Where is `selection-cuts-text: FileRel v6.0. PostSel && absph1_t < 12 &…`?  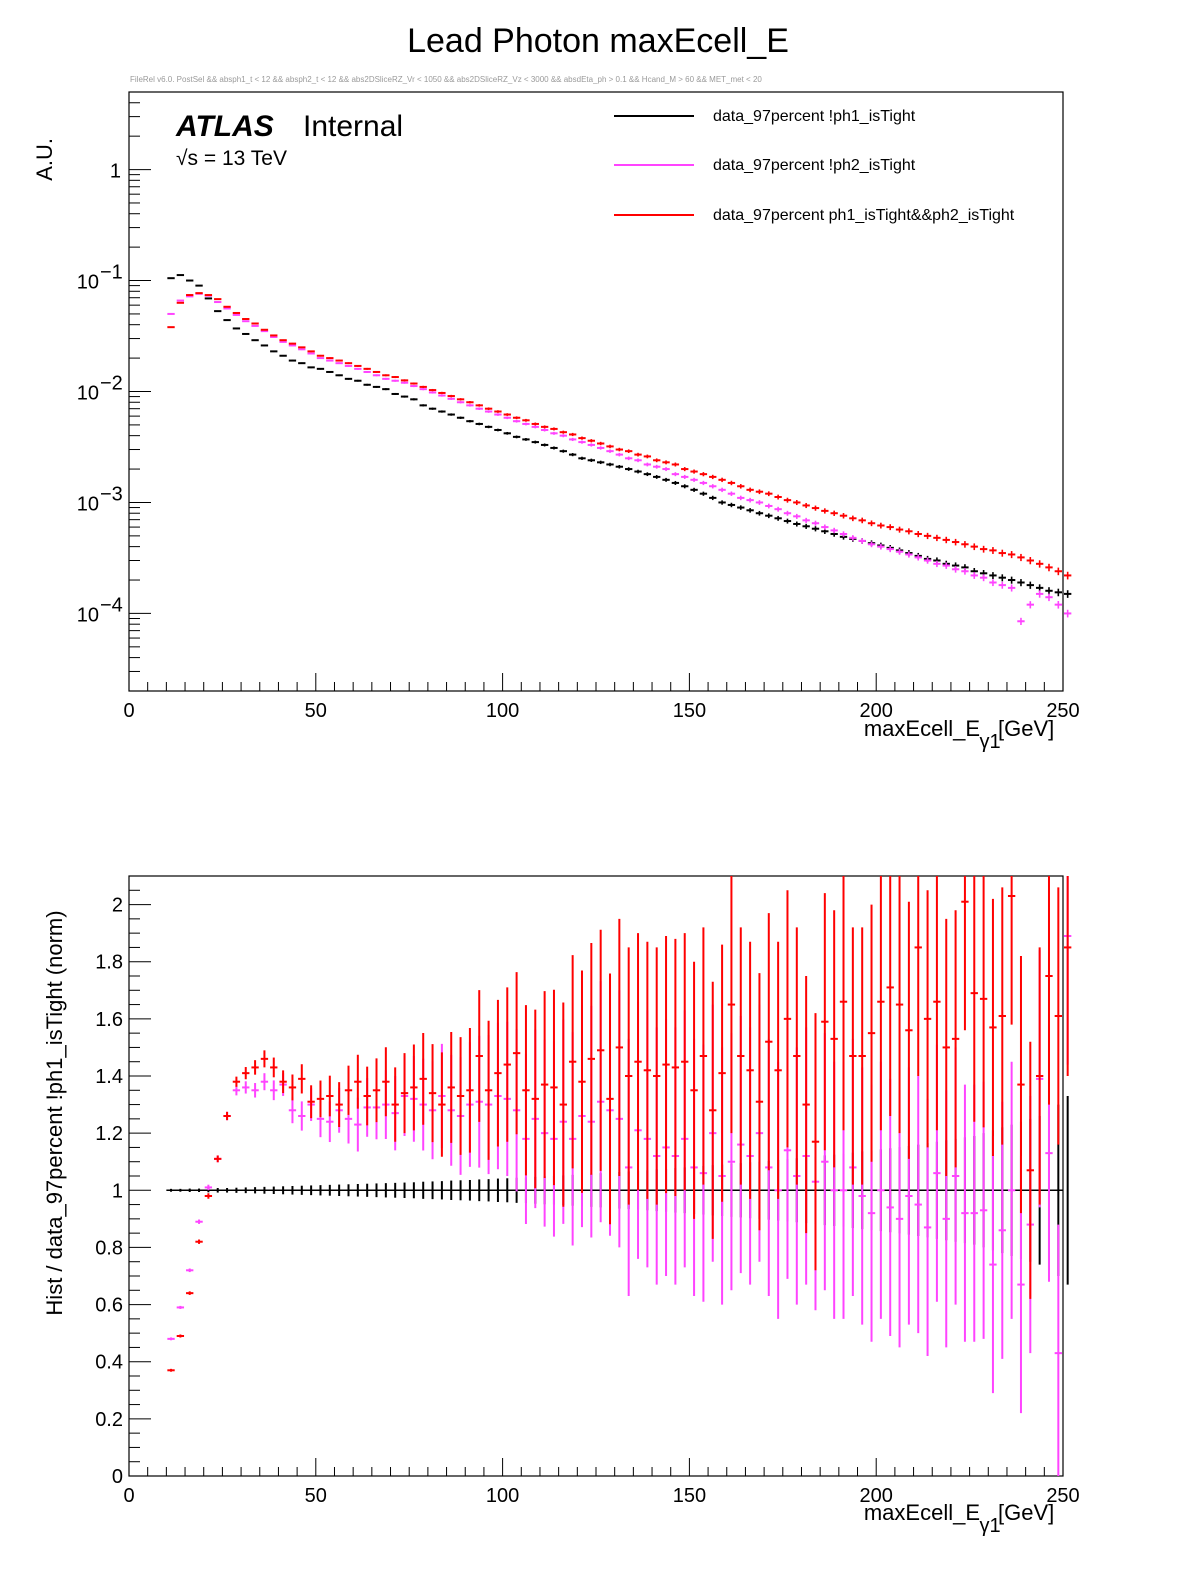
selection-cuts-text: FileRel v6.0. PostSel && absph1_t < 12 &… is located at coordinates (446, 79).